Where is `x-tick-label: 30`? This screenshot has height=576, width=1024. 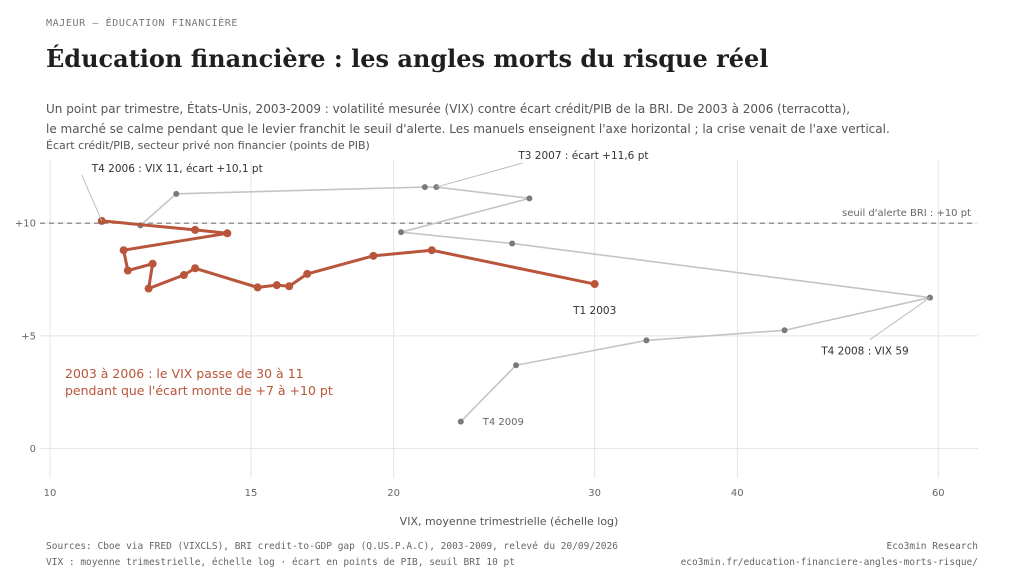 x-tick-label: 30 is located at coordinates (594, 493).